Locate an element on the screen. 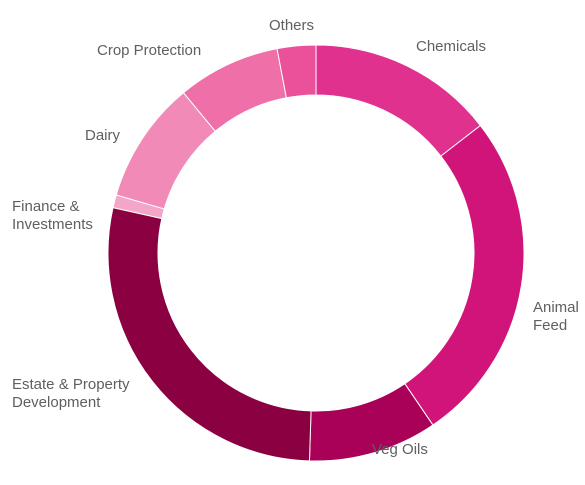 The width and height of the screenshot is (585, 485). label-chemicals: Chemicals is located at coordinates (451, 46).